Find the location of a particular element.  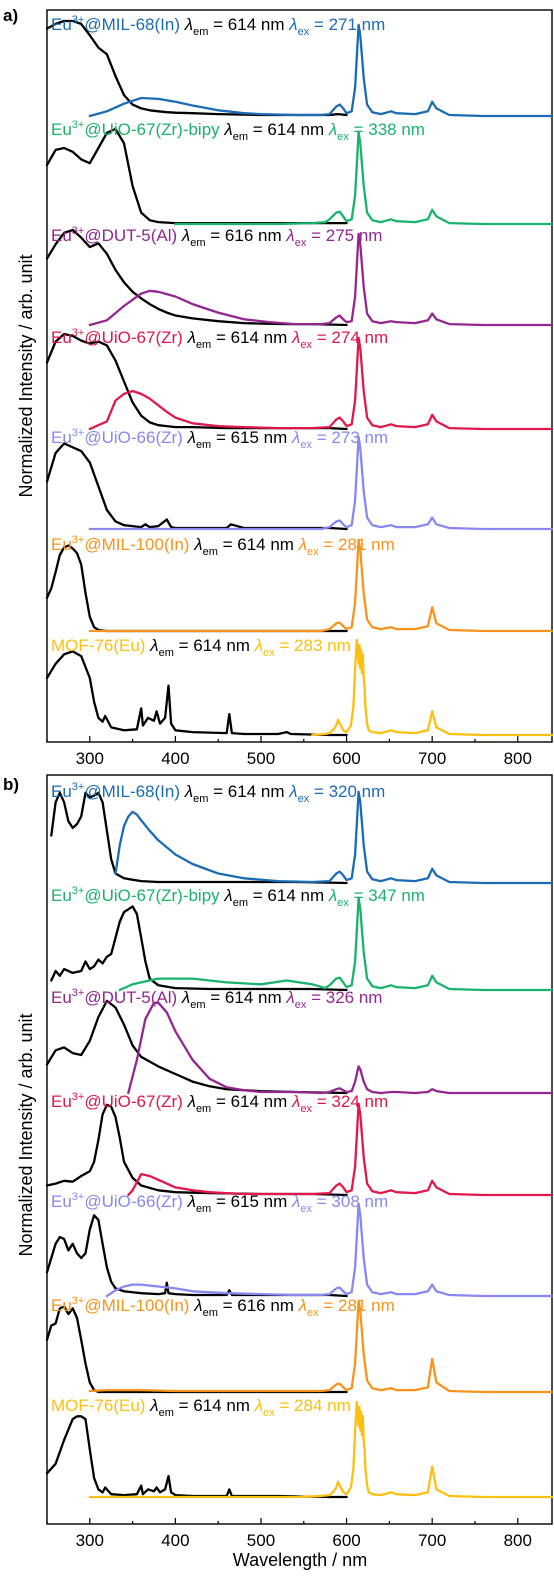

x-tick-label-a: 600 is located at coordinates (346, 758).